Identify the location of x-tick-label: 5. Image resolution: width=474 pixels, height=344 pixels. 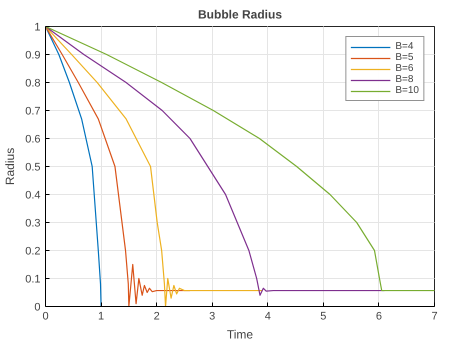
(323, 316).